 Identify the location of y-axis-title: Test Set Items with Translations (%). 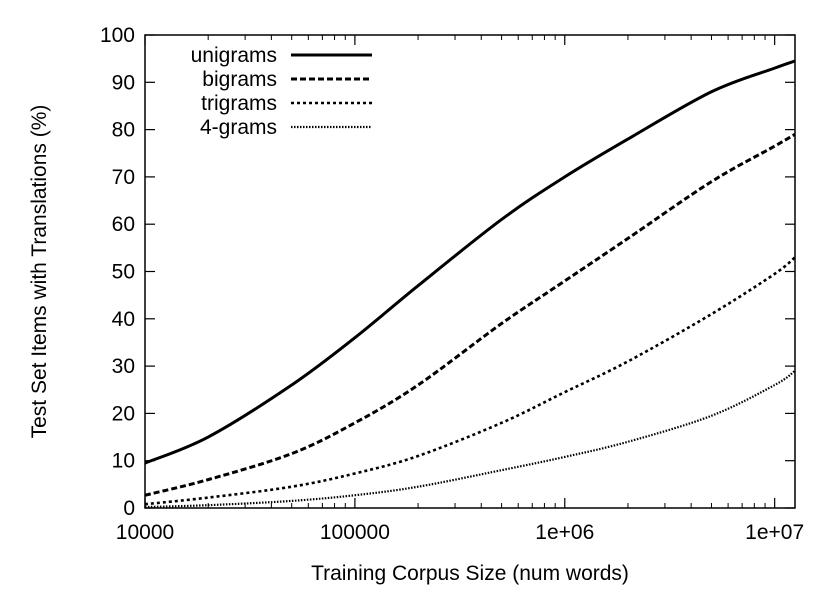
(39, 272).